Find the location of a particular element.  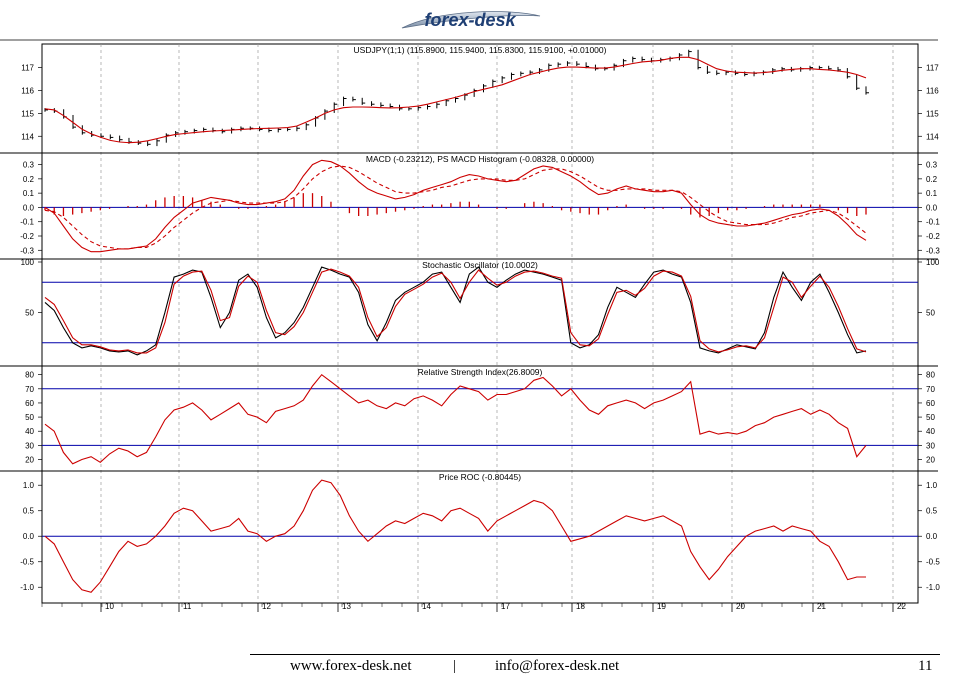

panel-title: Price ROC (-0.80445) is located at coordinates (480, 477).